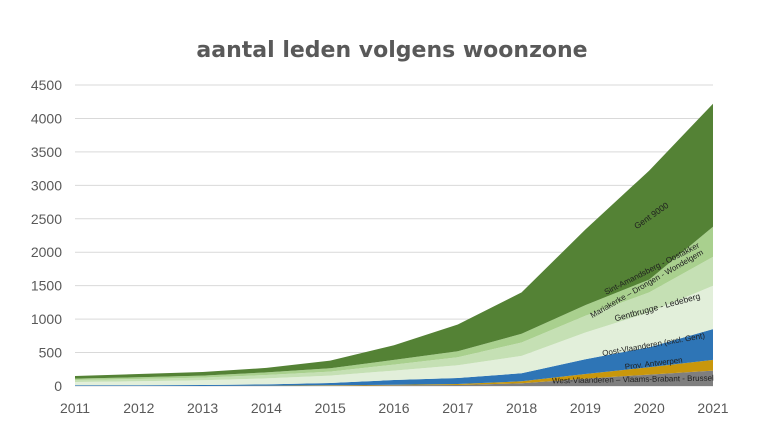 The height and width of the screenshot is (437, 784). Describe the element at coordinates (712, 408) in the screenshot. I see `x-tick-label: 2021` at that location.